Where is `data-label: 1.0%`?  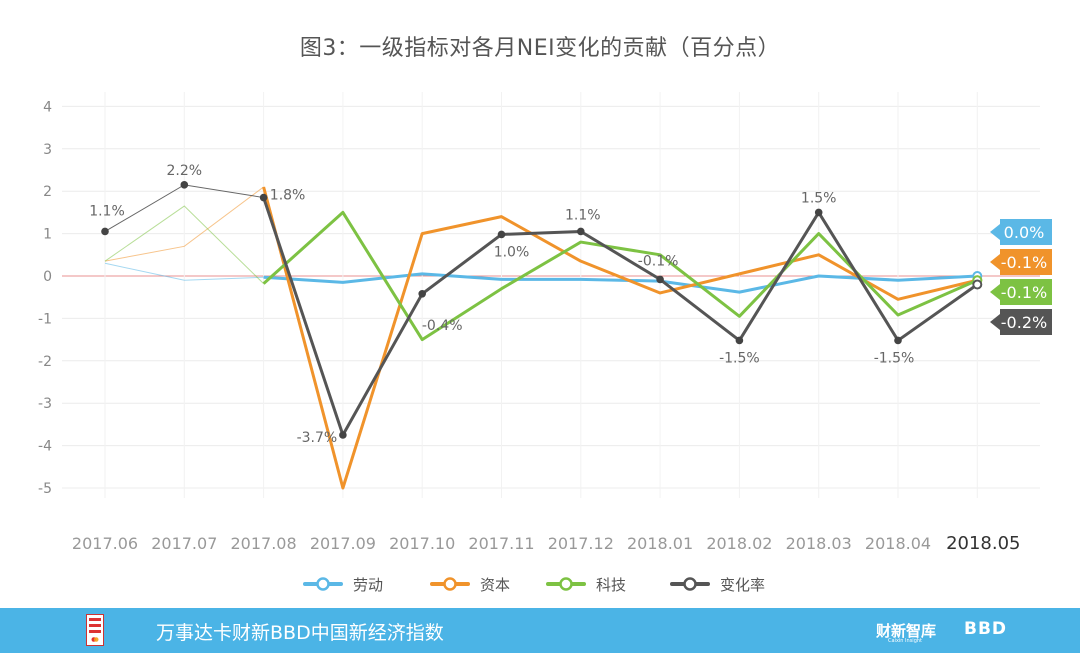
data-label: 1.0% is located at coordinates (512, 252).